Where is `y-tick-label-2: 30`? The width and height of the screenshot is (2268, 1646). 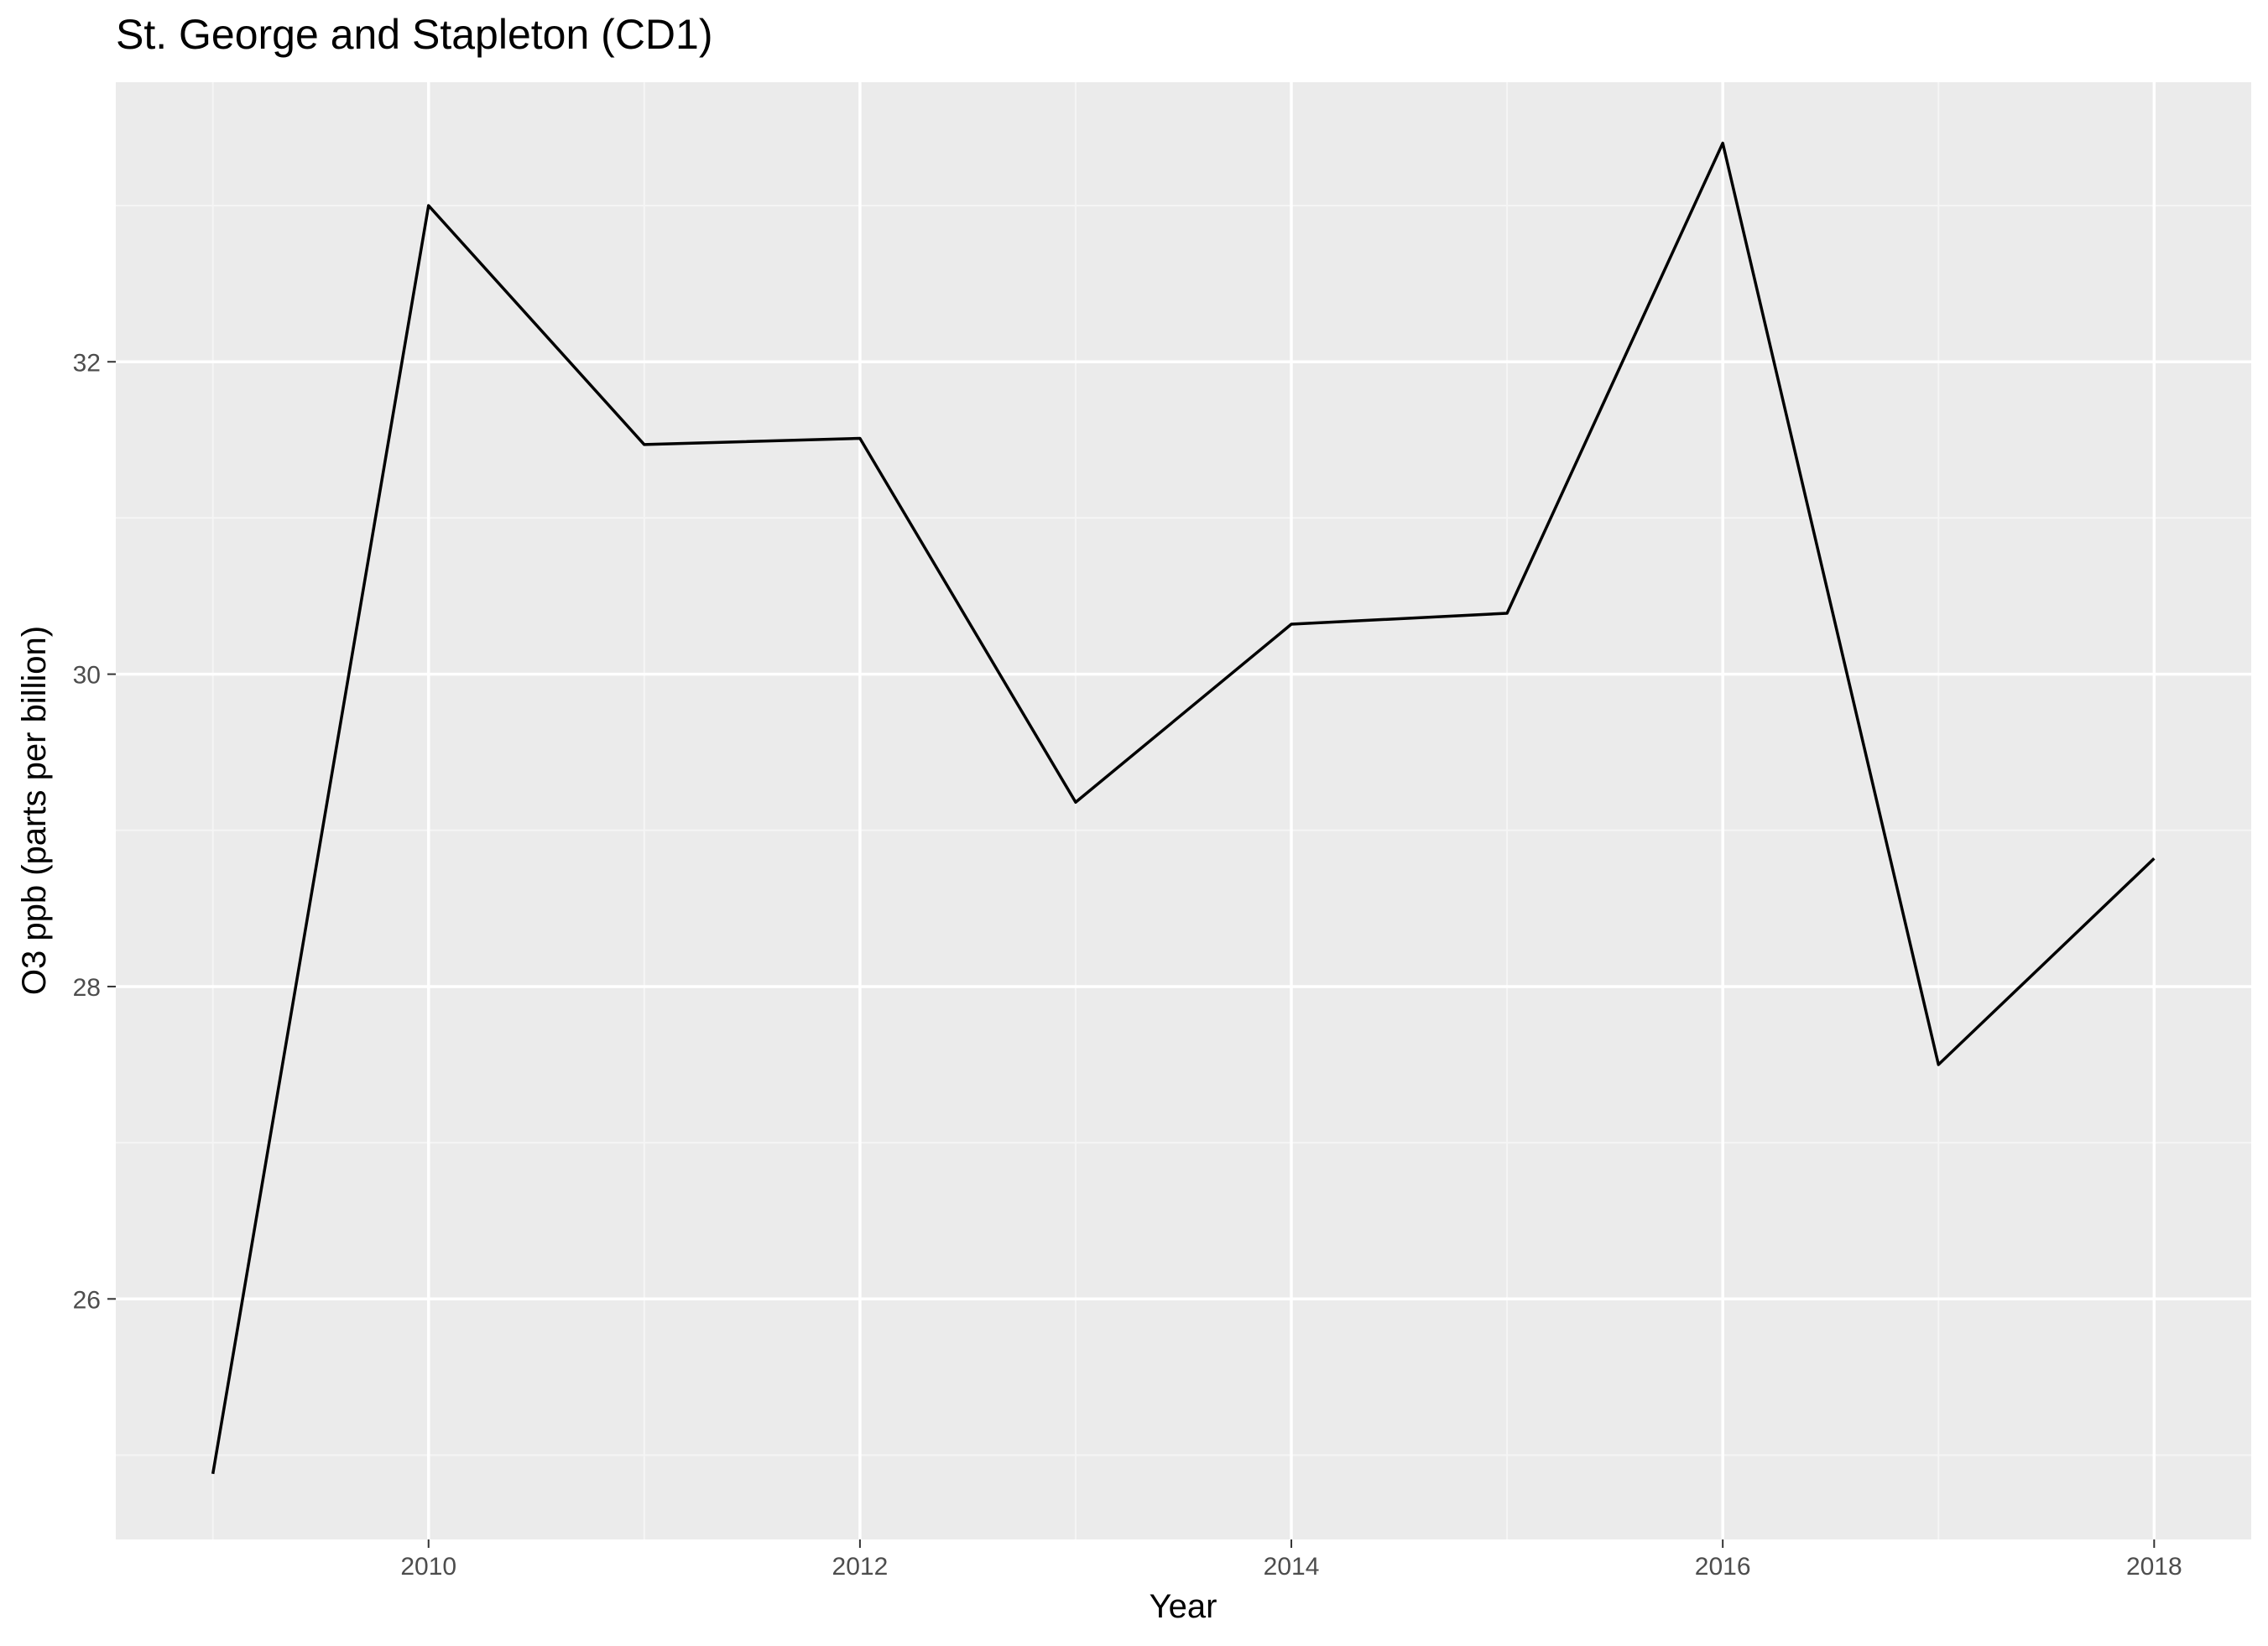
y-tick-label-2: 30 is located at coordinates (87, 676).